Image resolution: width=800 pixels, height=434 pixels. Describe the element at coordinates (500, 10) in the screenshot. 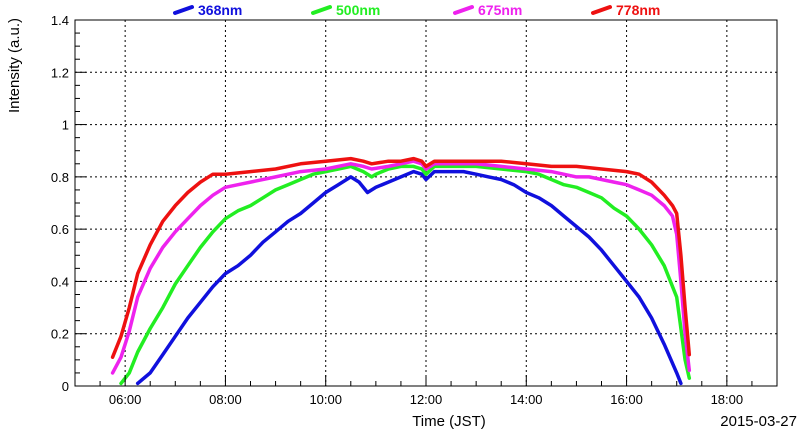

I see `legend-label-675nm: 675nm` at that location.